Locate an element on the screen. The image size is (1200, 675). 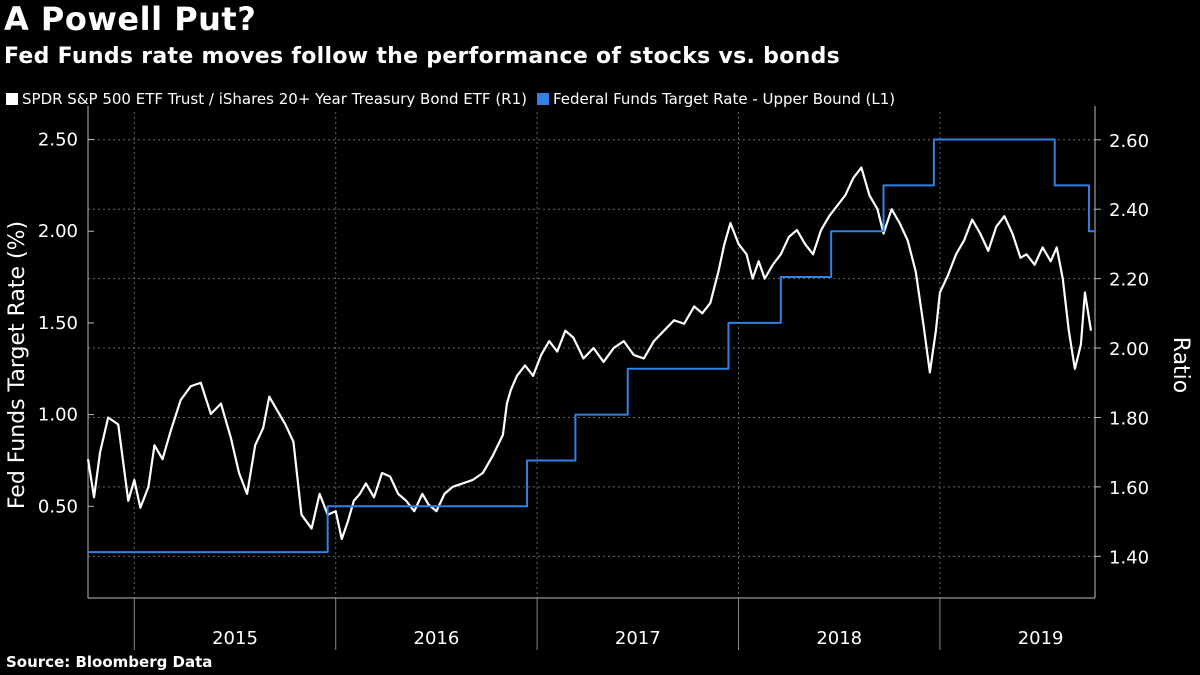
x-tick-label-0: 2015 is located at coordinates (235, 638).